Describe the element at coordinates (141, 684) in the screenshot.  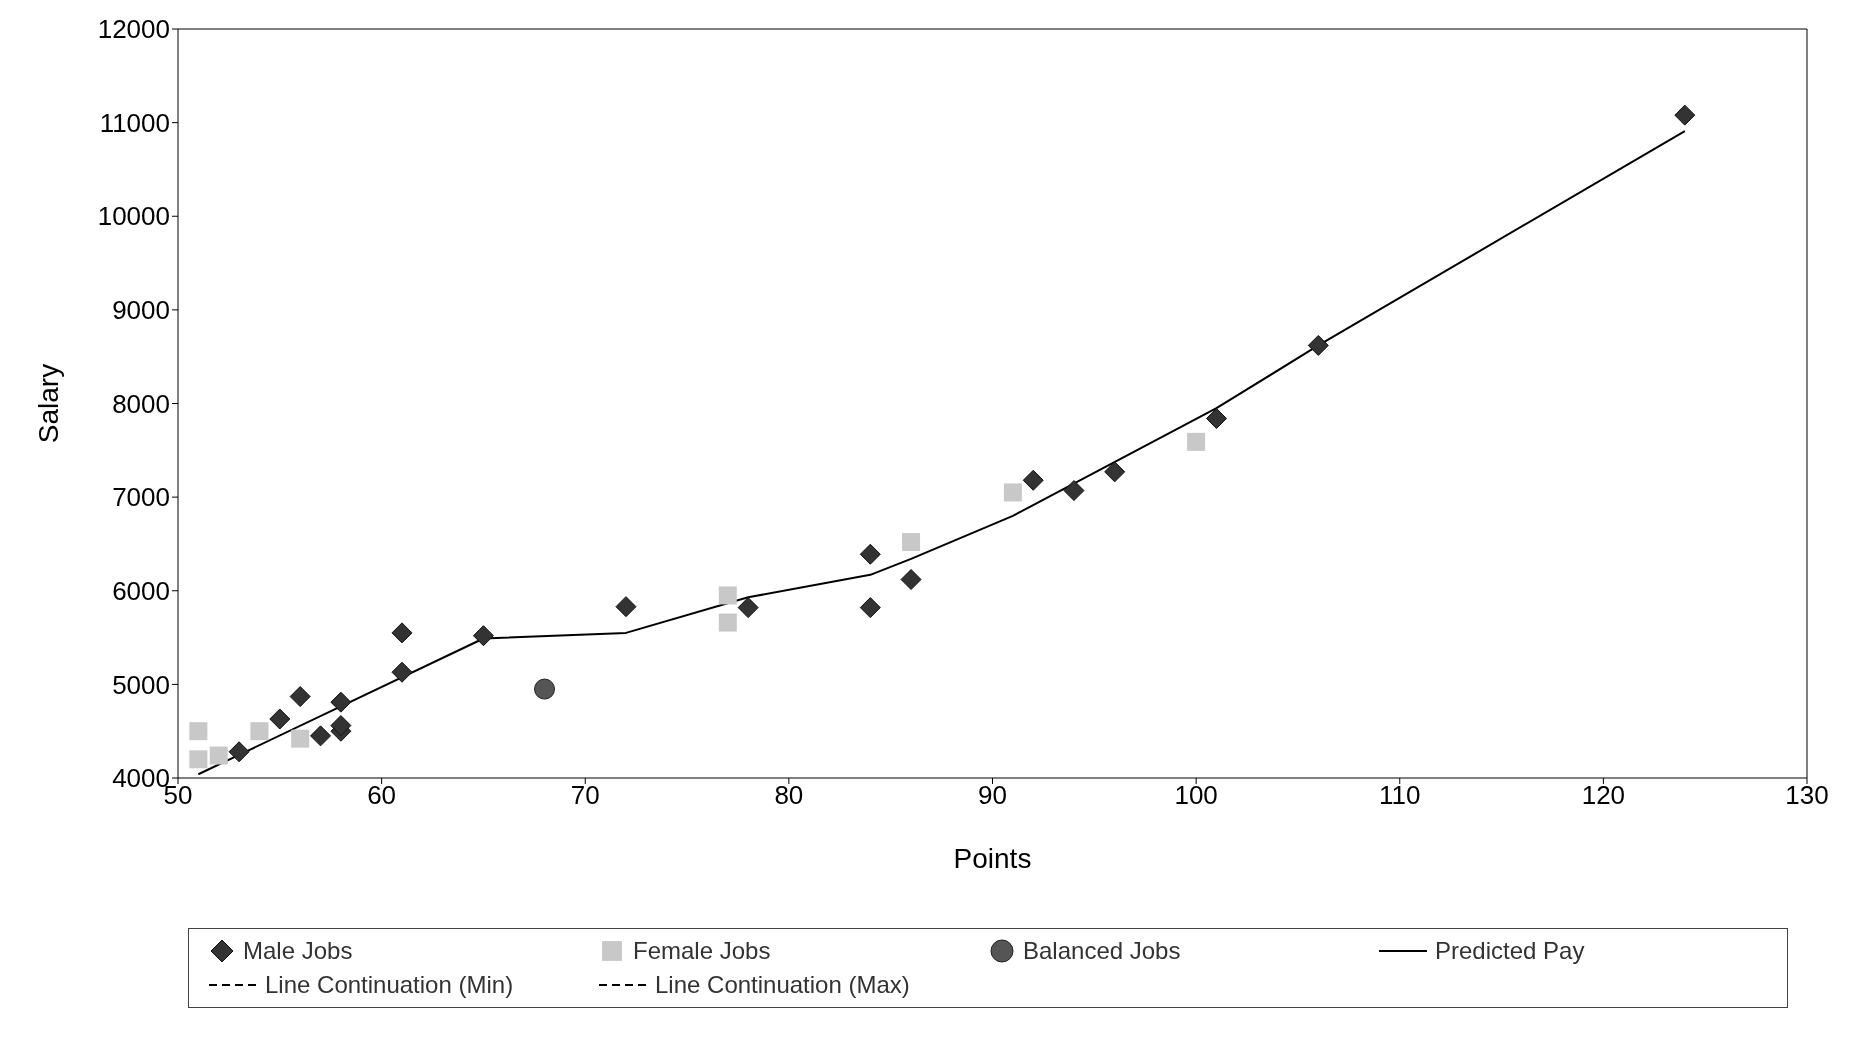
I see `y-tick-label: 5000` at that location.